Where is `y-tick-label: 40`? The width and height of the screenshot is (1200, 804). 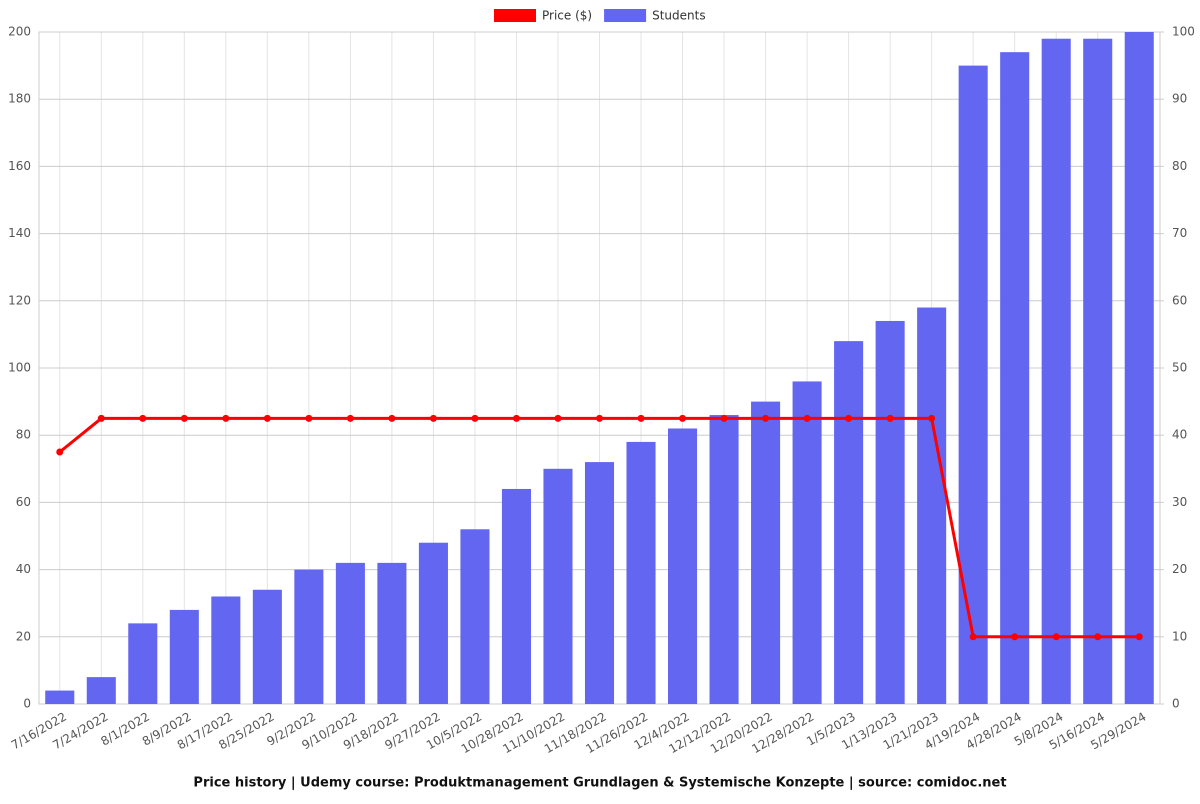
y-tick-label: 40 is located at coordinates (23, 569).